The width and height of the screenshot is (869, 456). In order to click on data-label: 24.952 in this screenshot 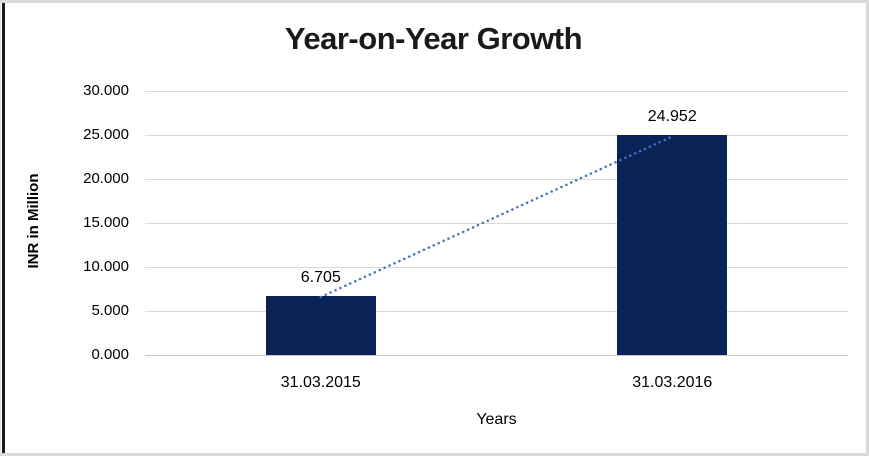, I will do `click(672, 117)`.